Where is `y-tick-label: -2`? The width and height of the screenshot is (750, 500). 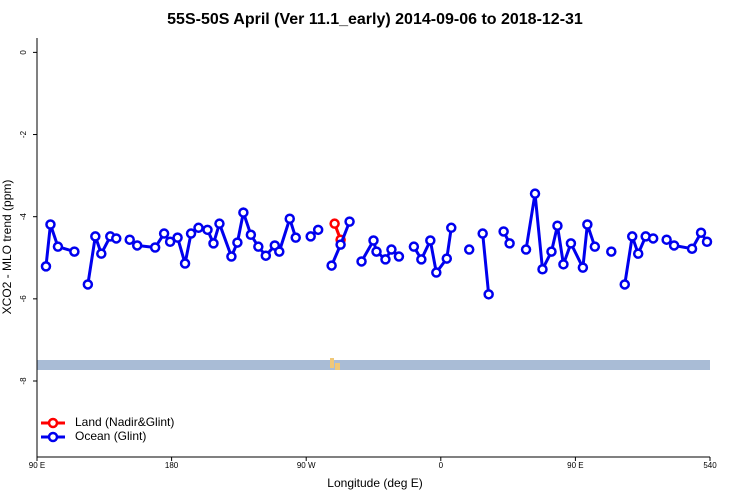
y-tick-label: -2 is located at coordinates (23, 134).